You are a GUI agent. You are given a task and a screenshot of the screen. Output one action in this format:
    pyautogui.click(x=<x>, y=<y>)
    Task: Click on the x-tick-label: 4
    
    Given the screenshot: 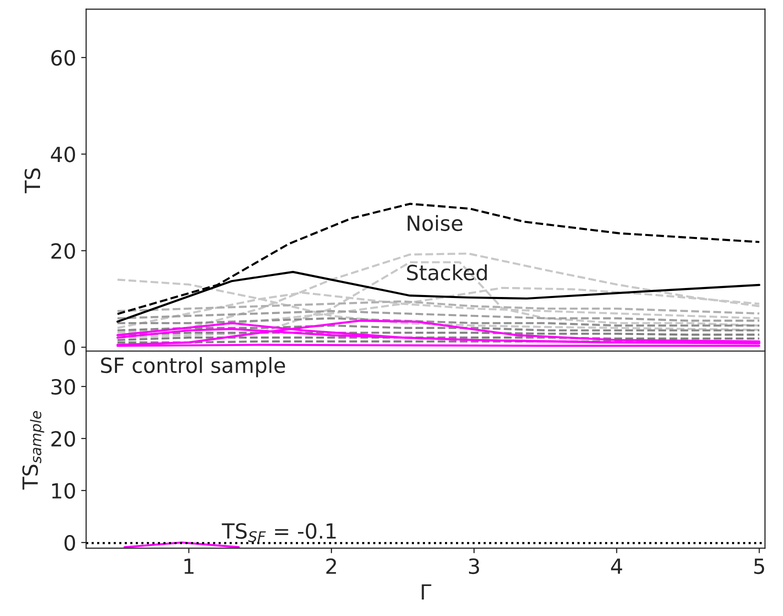 What is the action you would take?
    pyautogui.click(x=616, y=566)
    